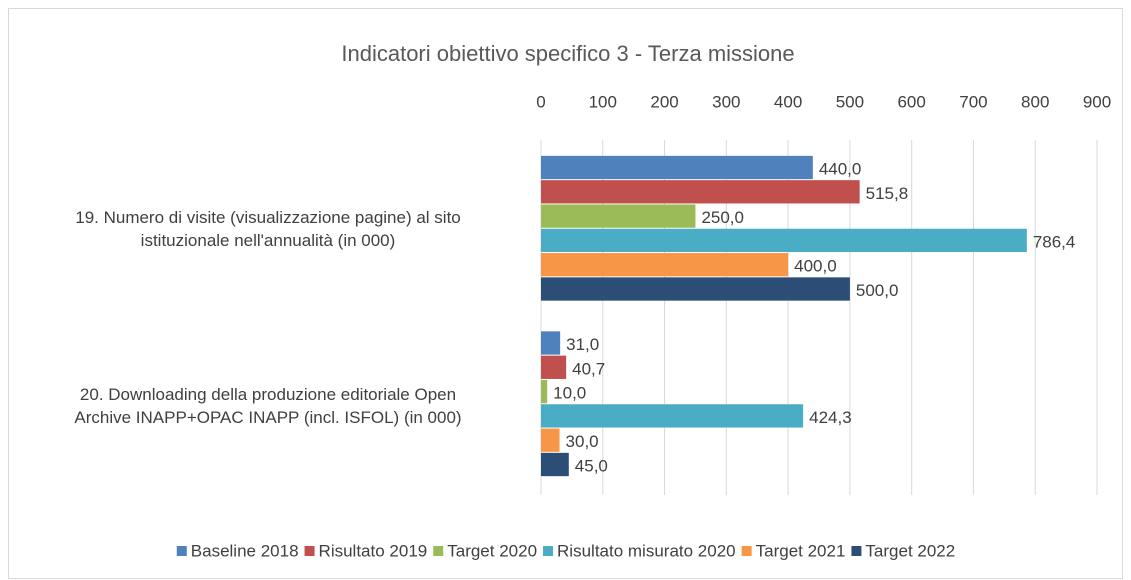 Image resolution: width=1131 pixels, height=580 pixels. What do you see at coordinates (582, 441) in the screenshot?
I see `value-label: 30,0` at bounding box center [582, 441].